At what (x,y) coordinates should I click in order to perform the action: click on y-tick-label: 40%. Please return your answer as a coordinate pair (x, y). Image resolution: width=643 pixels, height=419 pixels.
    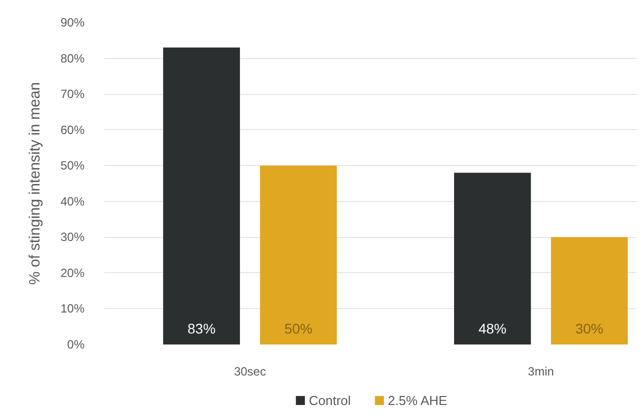
    Looking at the image, I should click on (72, 201).